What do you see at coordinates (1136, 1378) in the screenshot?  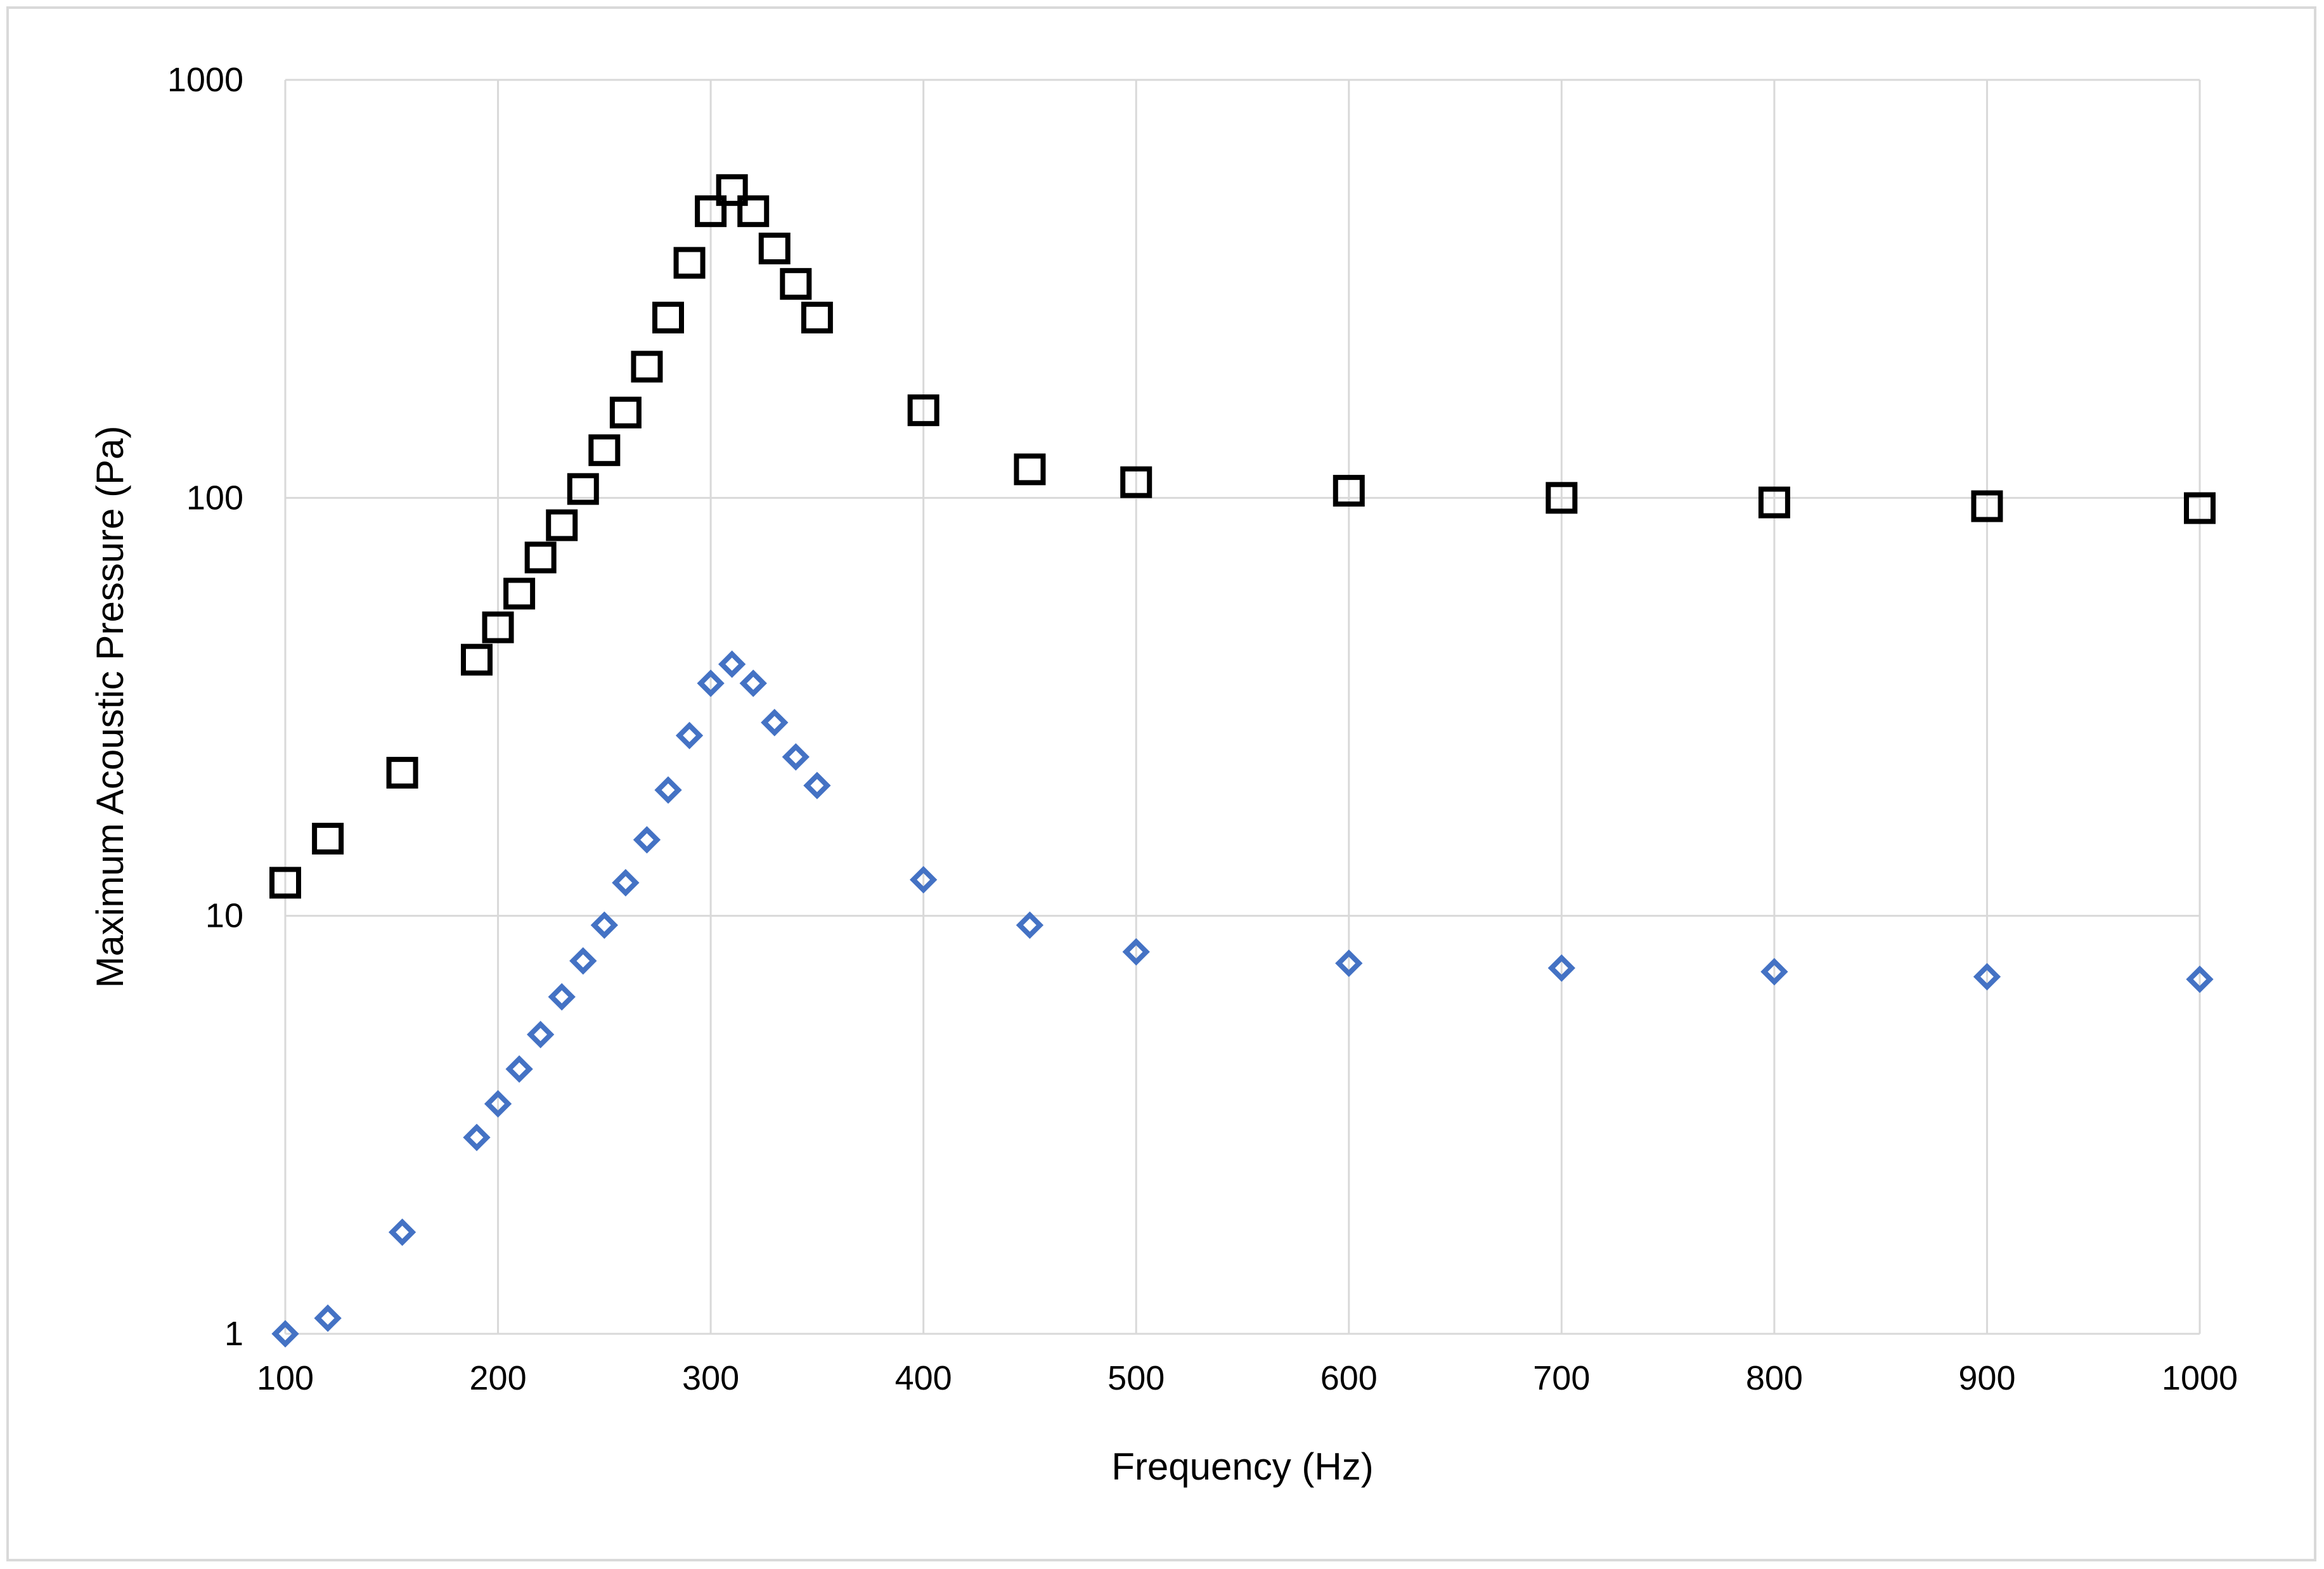 I see `x-tick-label-500: 500` at bounding box center [1136, 1378].